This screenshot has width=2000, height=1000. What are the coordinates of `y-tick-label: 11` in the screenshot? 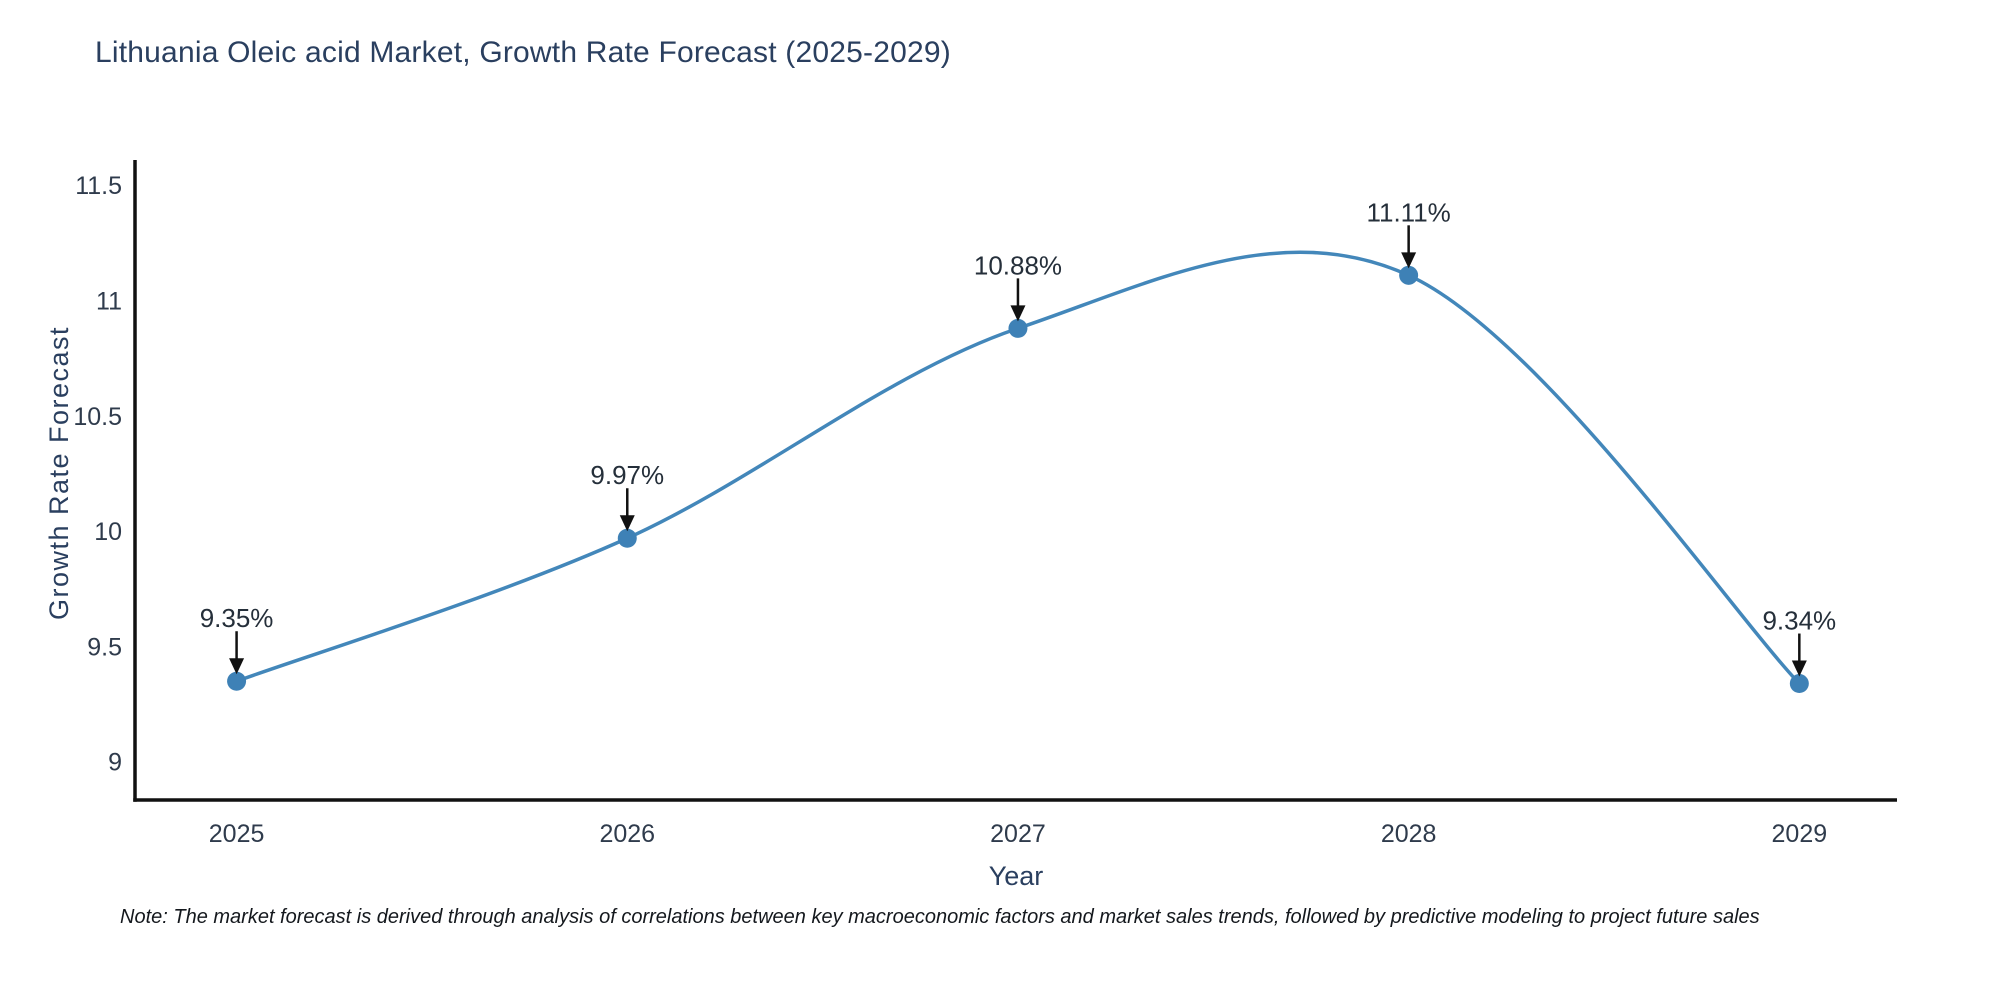 It's located at (109, 301).